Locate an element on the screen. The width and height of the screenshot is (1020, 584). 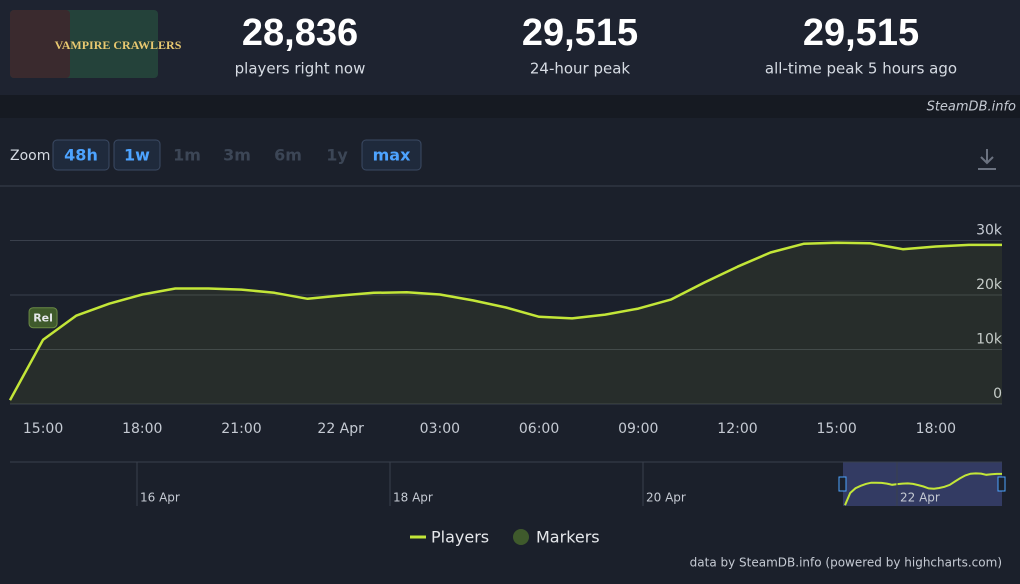
stat-value: 28,836 is located at coordinates (300, 33).